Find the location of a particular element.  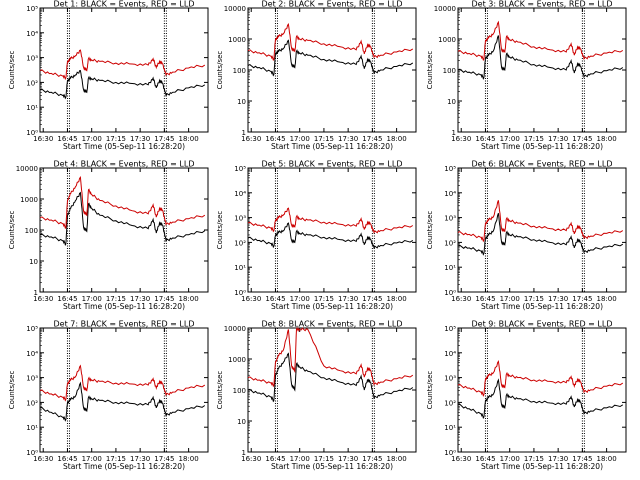

panel-title: Det 8: BLACK = Events, RED = LLD is located at coordinates (332, 324).